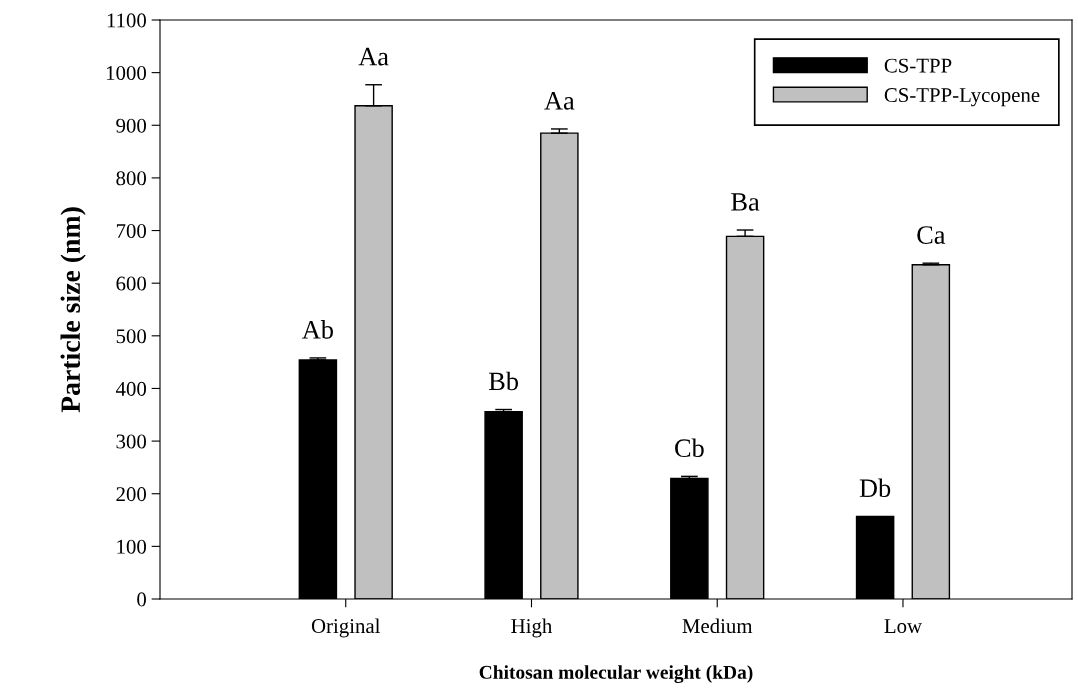 The height and width of the screenshot is (695, 1078). What do you see at coordinates (131, 178) in the screenshot?
I see `y-tick-label: 800` at bounding box center [131, 178].